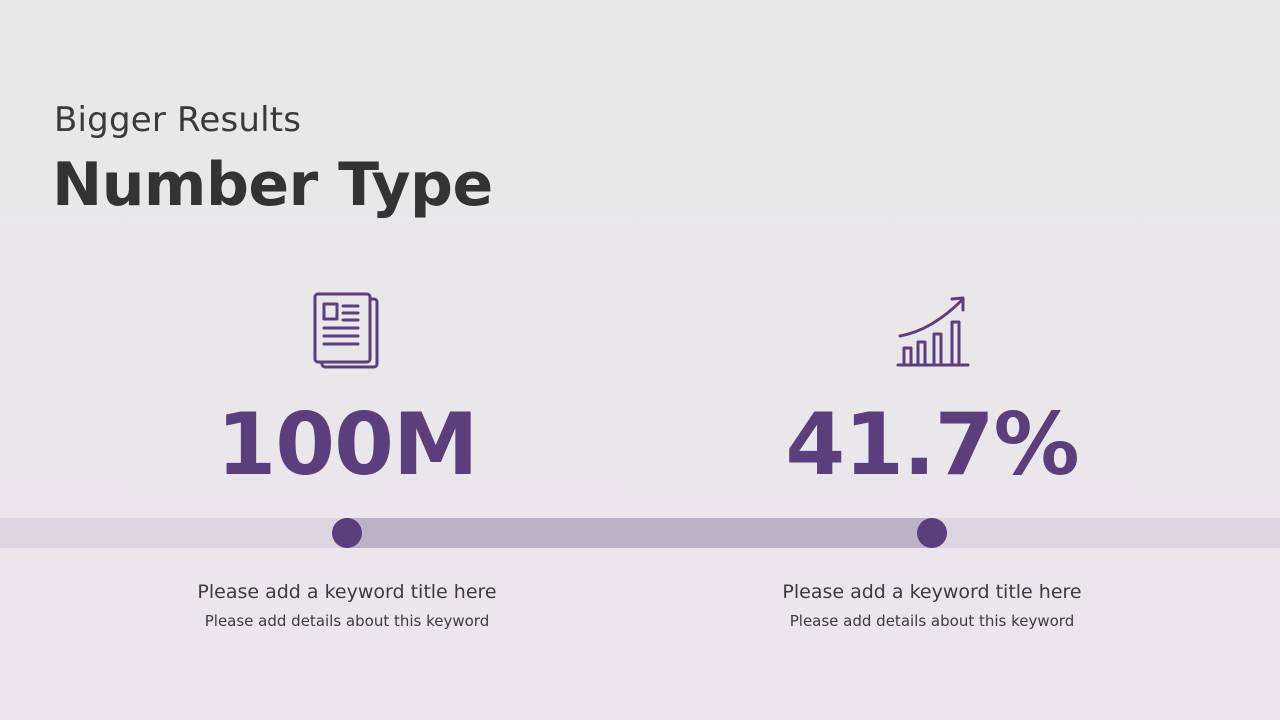 Image resolution: width=1280 pixels, height=720 pixels. I want to click on newspaper-icon, so click(346, 330).